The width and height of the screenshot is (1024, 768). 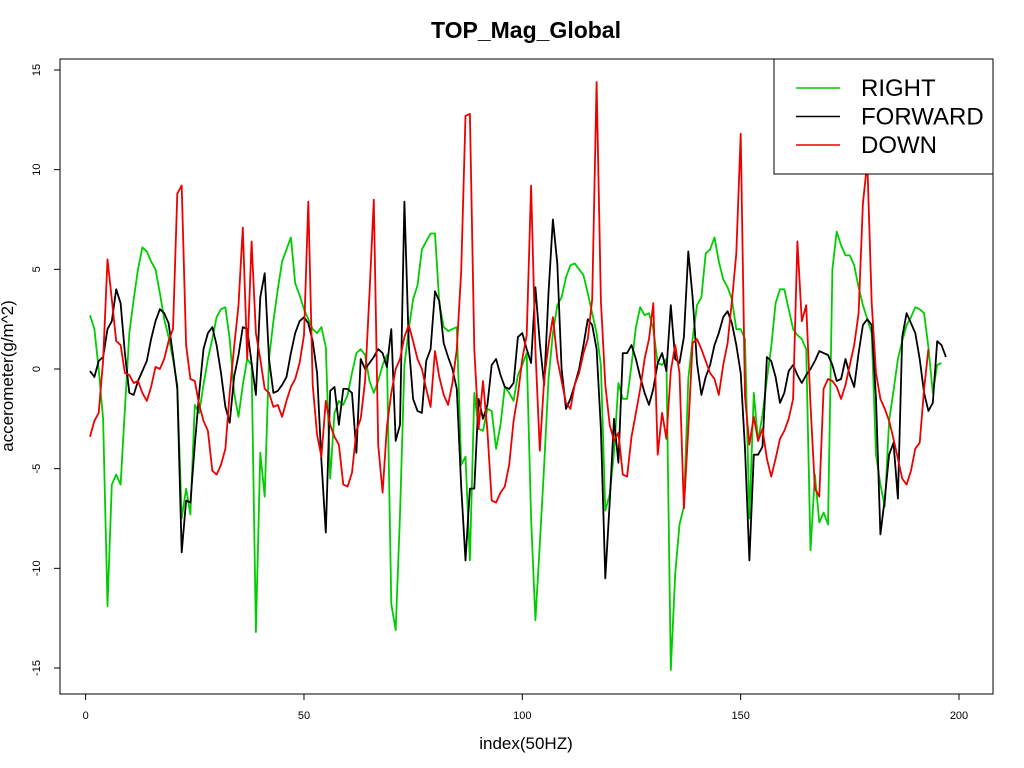 I want to click on chart-title: TOP_Mag_Global, so click(x=526, y=30).